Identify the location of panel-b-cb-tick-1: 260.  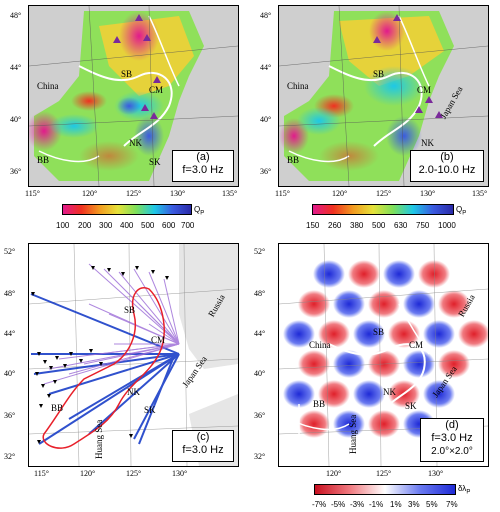
(335, 225).